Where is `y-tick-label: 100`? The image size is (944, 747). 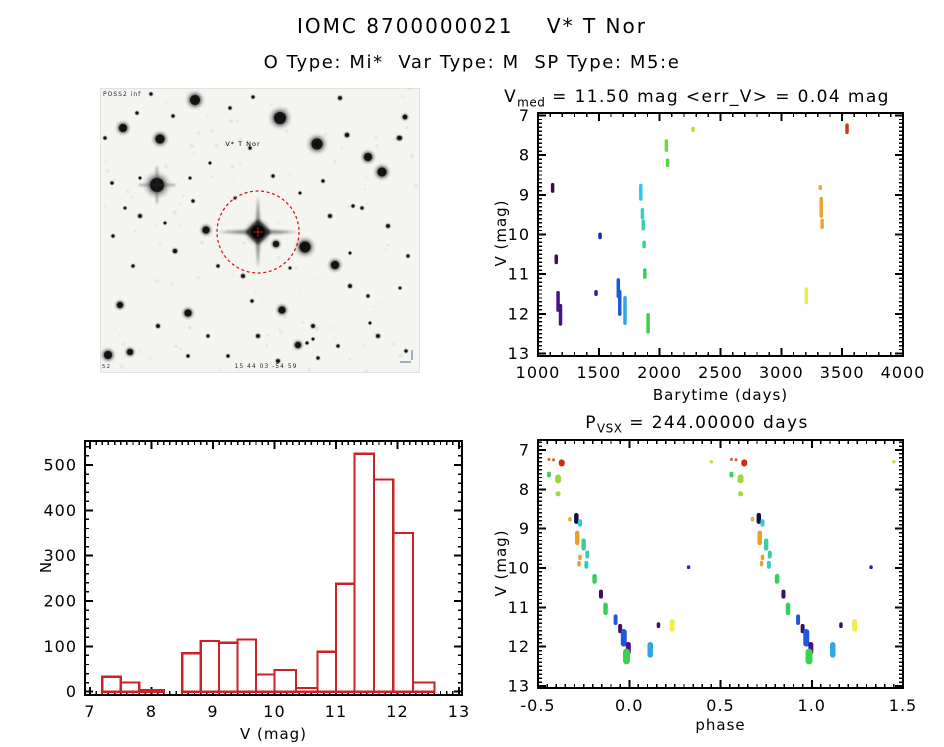
y-tick-label: 100 is located at coordinates (60, 646).